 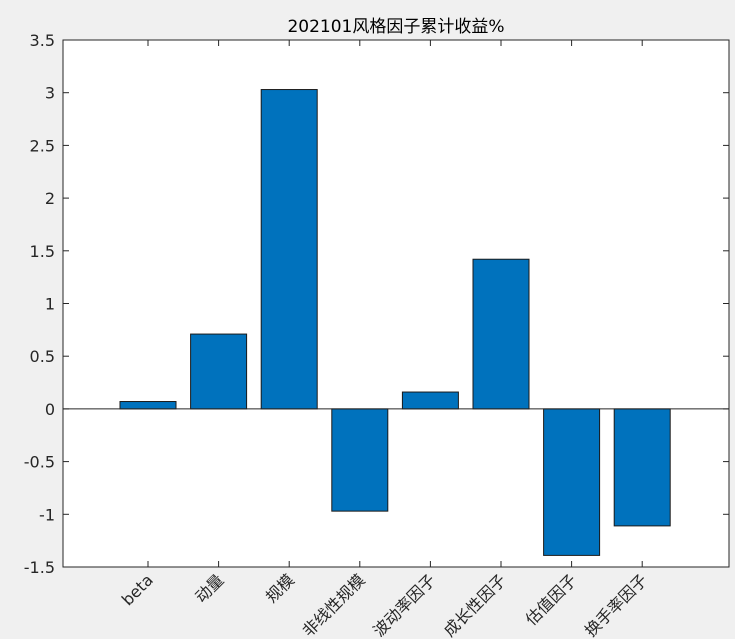 I want to click on y-tick-label: 0.5, so click(x=42, y=356).